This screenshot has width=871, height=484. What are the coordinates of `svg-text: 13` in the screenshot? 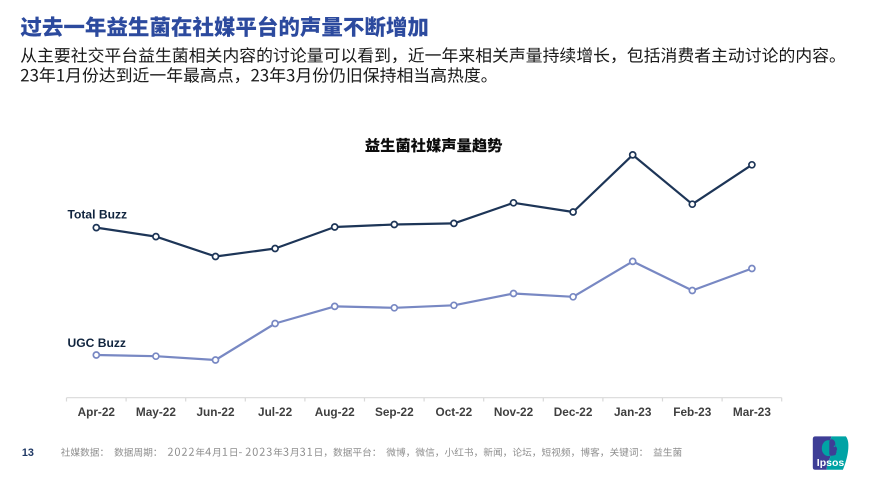 It's located at (28, 453).